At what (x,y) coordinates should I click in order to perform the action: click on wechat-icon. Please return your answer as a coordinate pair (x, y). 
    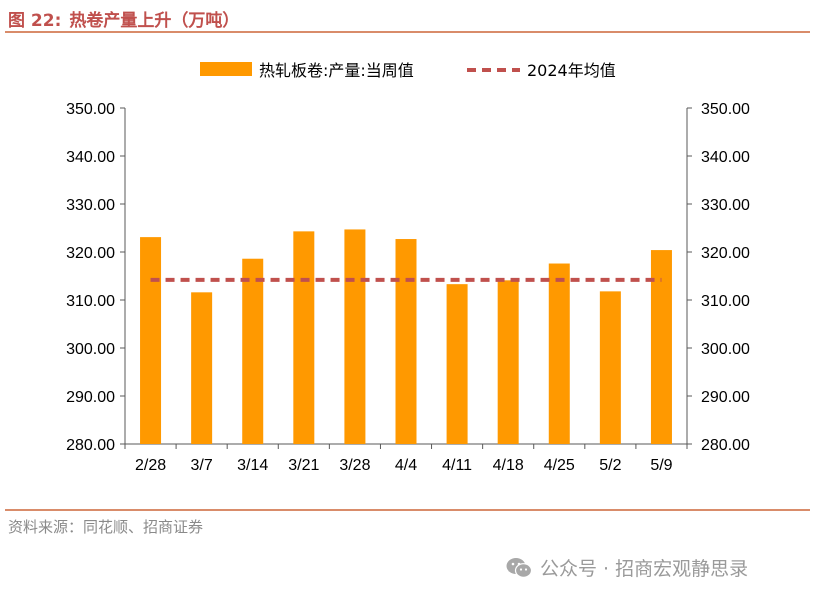
    Looking at the image, I should click on (519, 567).